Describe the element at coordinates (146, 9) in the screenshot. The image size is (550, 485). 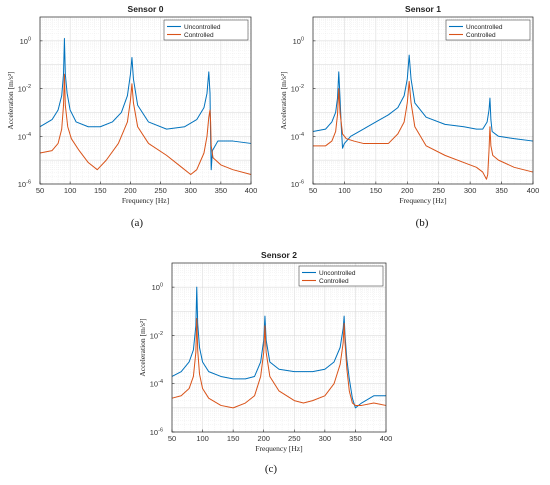
I see `chart-title: Sensor 0` at that location.